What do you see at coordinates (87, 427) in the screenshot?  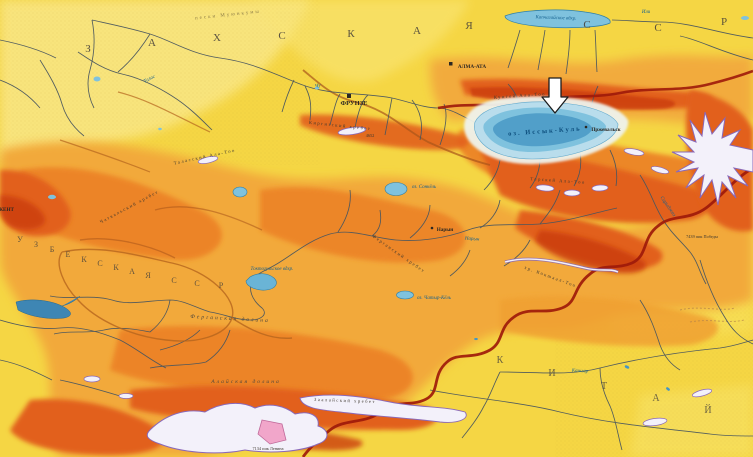 I see `terrain-red-sw` at bounding box center [87, 427].